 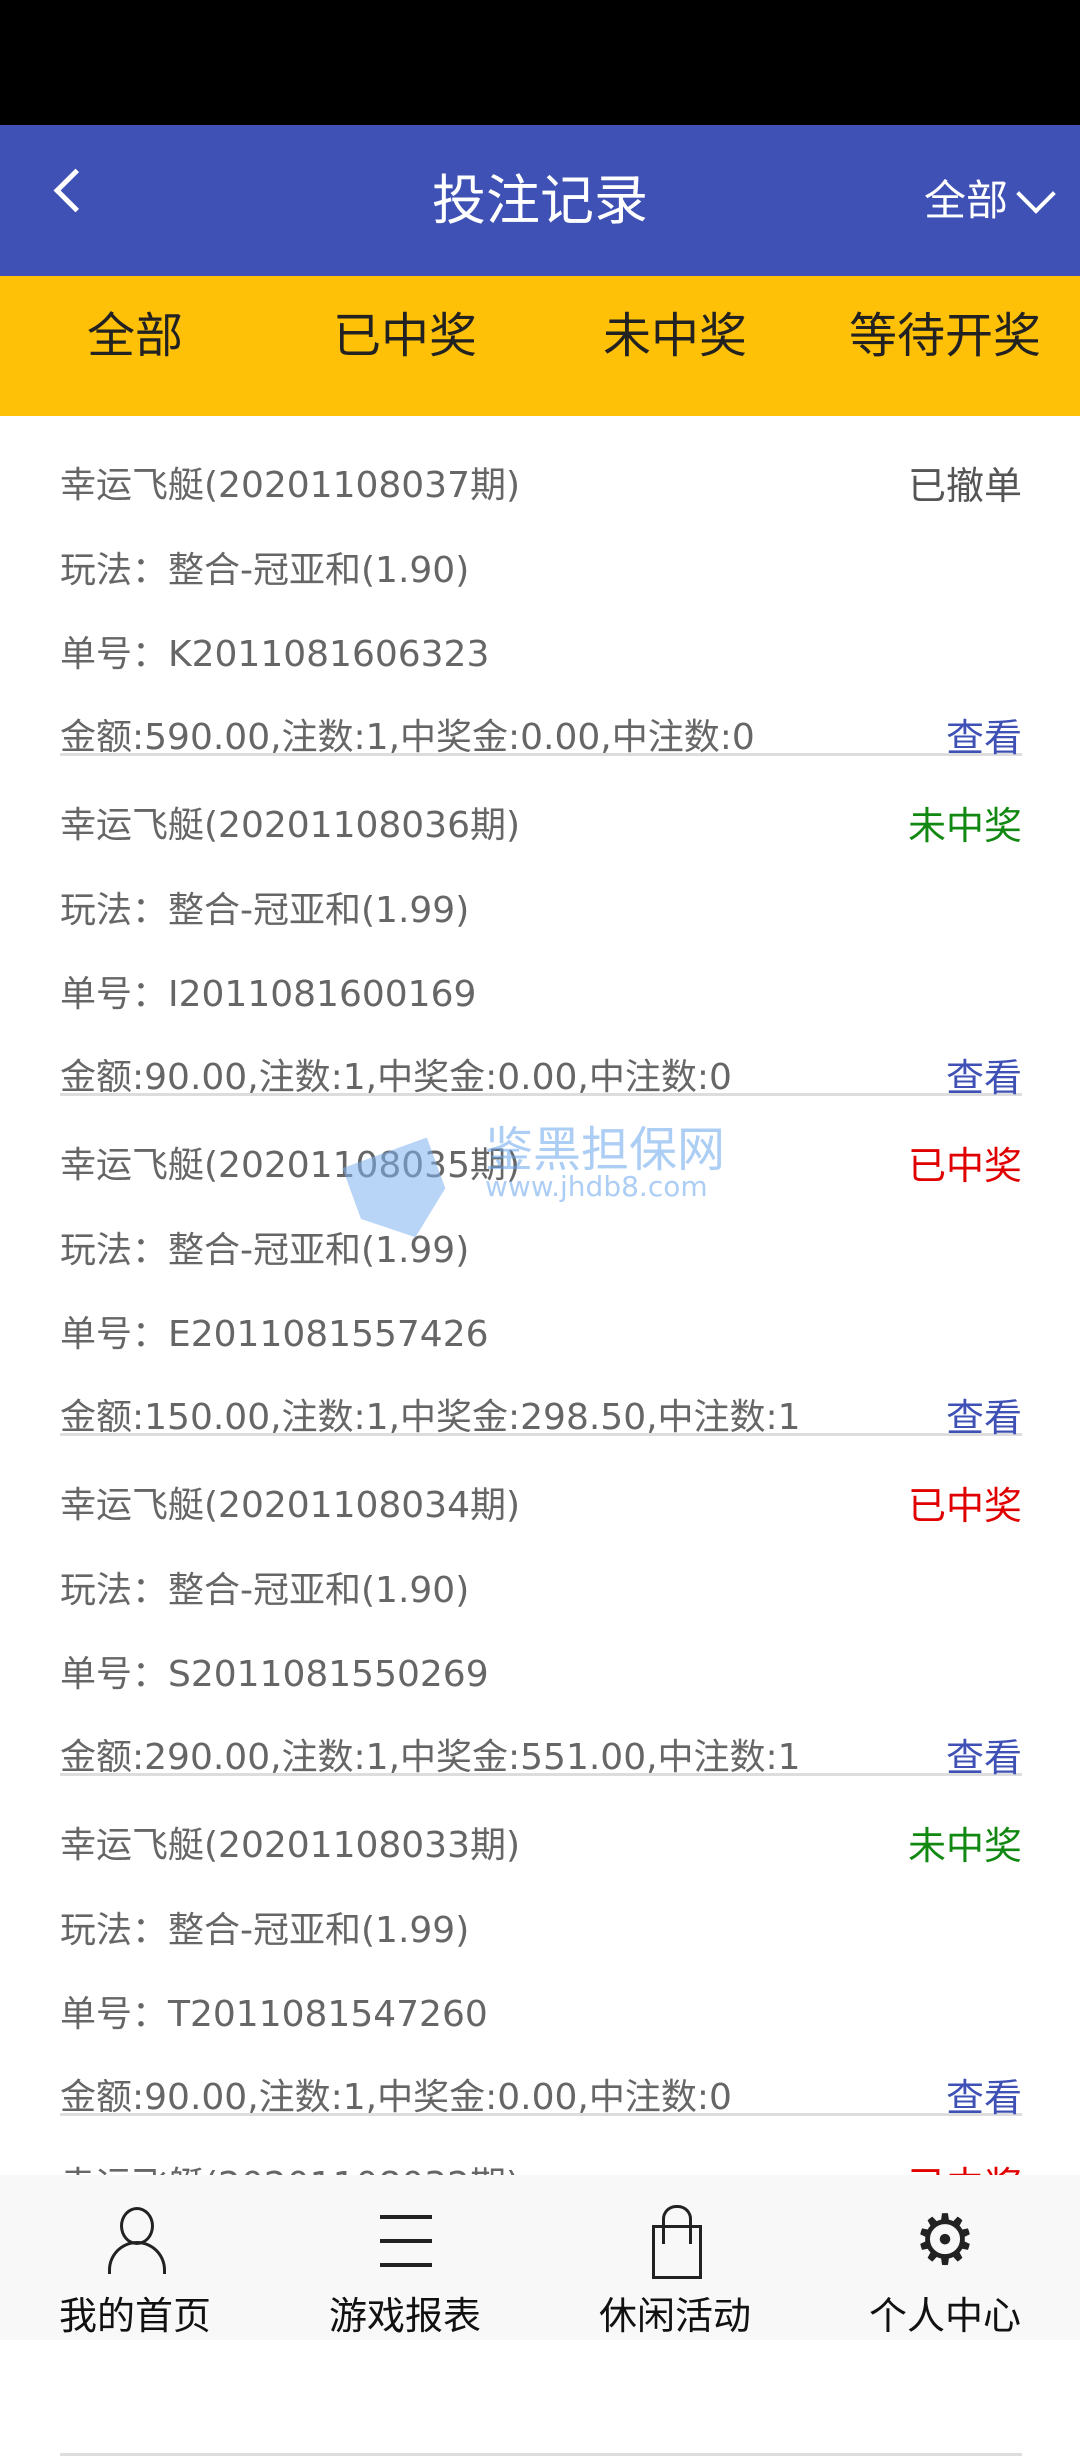 I want to click on bottom-nav: 我的首页 游戏报表 休闲活动 ⚙ 个人中心, so click(x=540, y=2257).